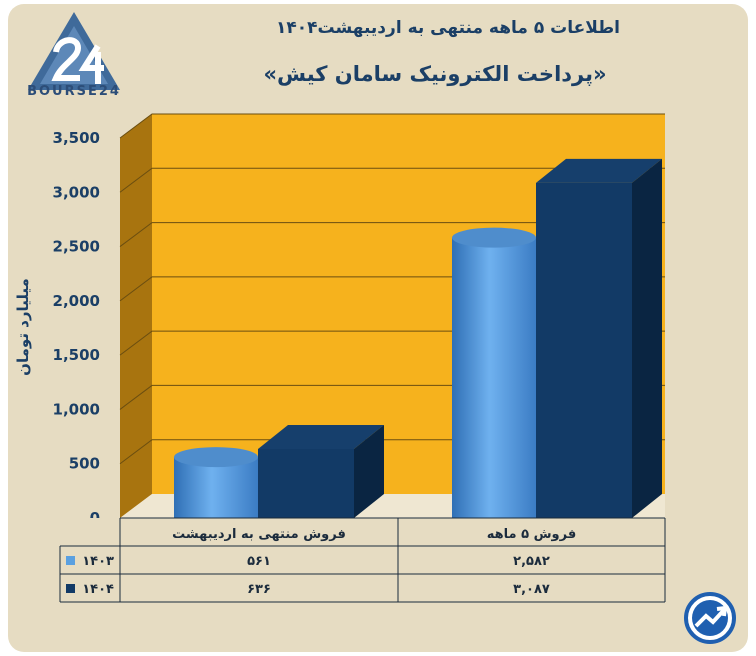 This screenshot has height=656, width=756. What do you see at coordinates (74, 51) in the screenshot?
I see `bourse24-logo-icon` at bounding box center [74, 51].